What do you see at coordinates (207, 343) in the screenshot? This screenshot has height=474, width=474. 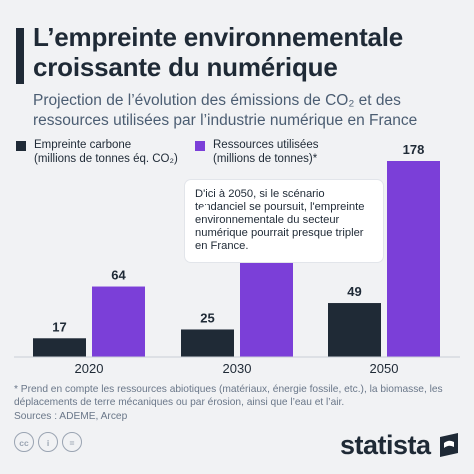 I see `bar-carbon-2030` at bounding box center [207, 343].